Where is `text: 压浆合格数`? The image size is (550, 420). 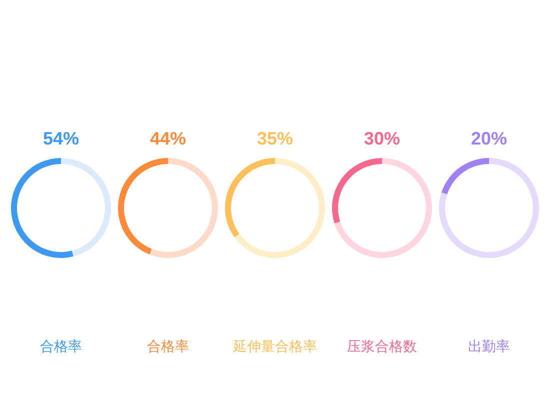 text: 压浆合格数 is located at coordinates (382, 347).